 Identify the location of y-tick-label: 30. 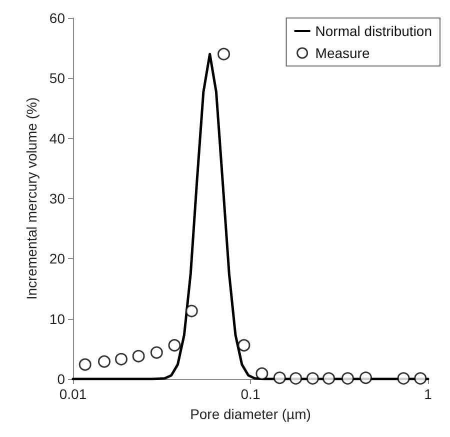
(57, 198).